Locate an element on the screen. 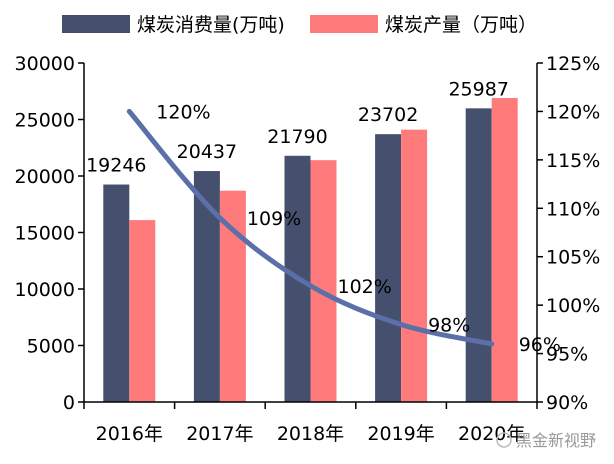  right-tick-label: 95% is located at coordinates (567, 355).